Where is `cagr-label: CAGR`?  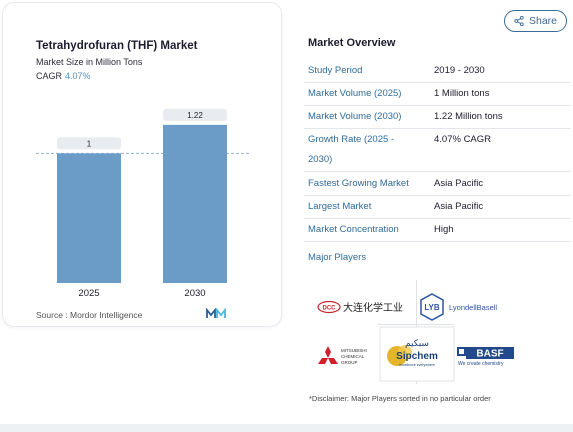
cagr-label: CAGR is located at coordinates (49, 76).